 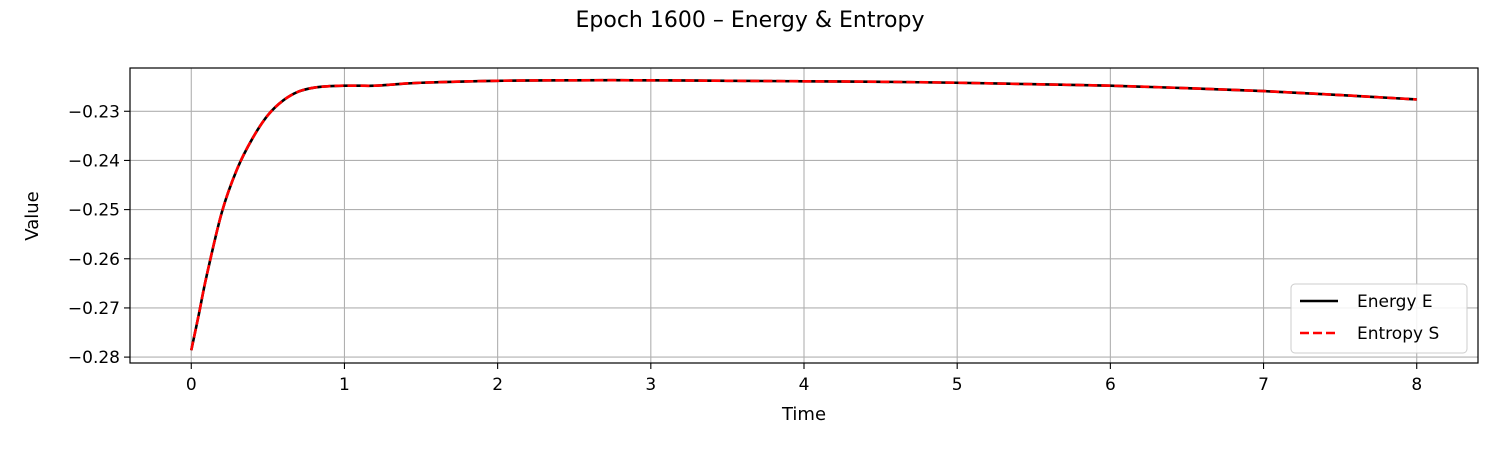 What do you see at coordinates (497, 385) in the screenshot?
I see `x-tick-label: 2` at bounding box center [497, 385].